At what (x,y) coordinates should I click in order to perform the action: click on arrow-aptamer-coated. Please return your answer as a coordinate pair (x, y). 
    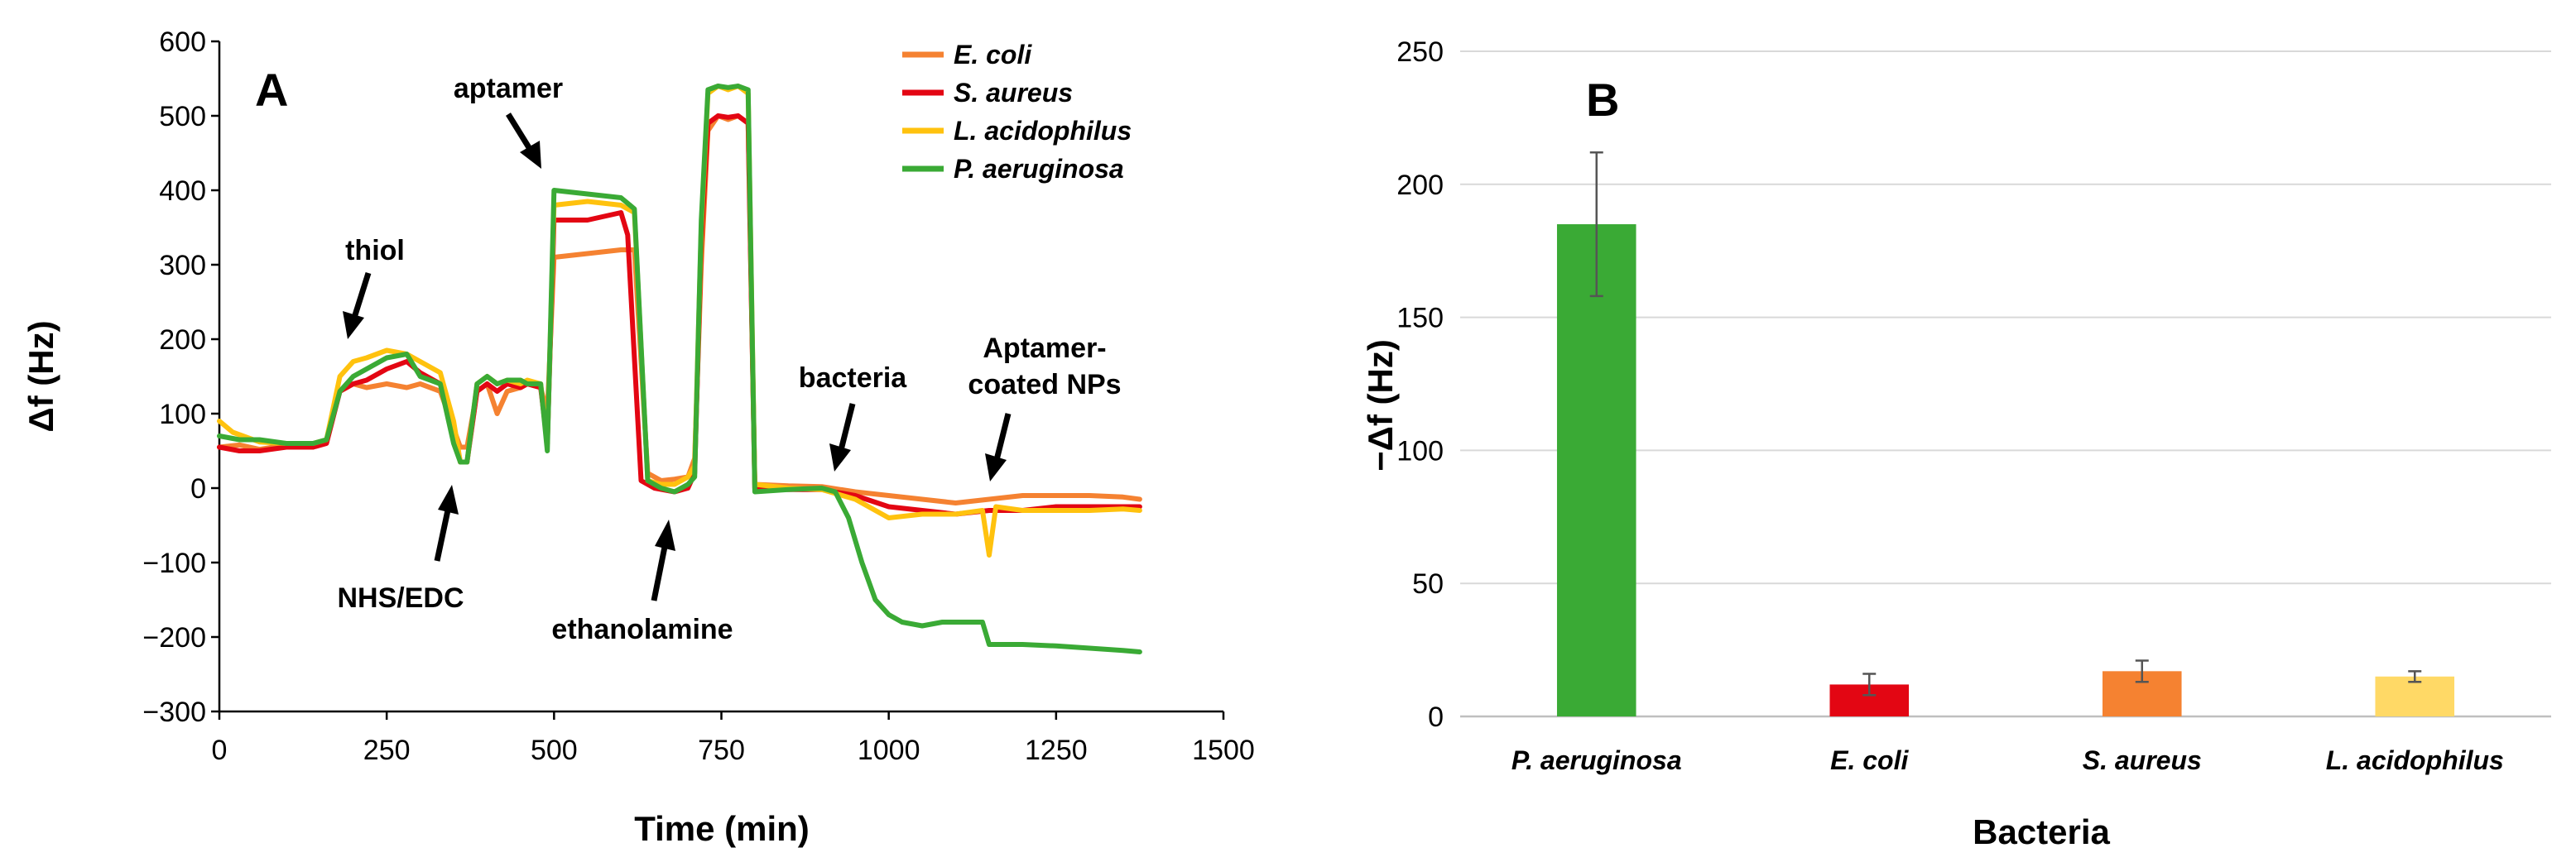
    Looking at the image, I should click on (1002, 437).